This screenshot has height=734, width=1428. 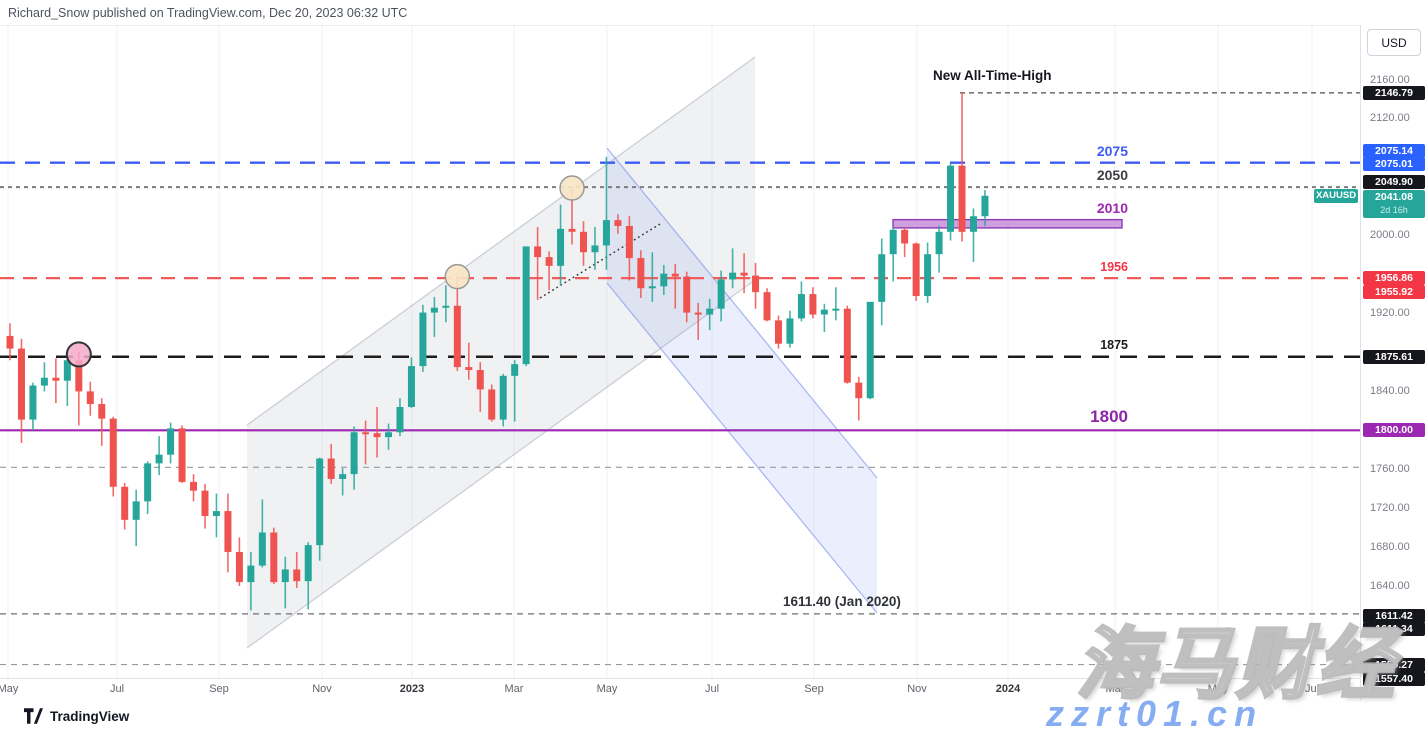 I want to click on level-label-2010: 2010, so click(x=1112, y=207).